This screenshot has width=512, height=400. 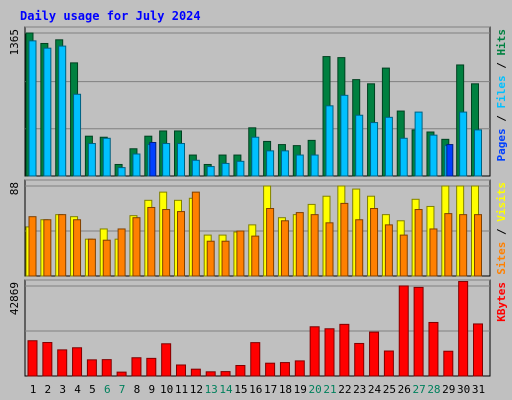 I want to click on x-label-14: 14, so click(x=226, y=389).